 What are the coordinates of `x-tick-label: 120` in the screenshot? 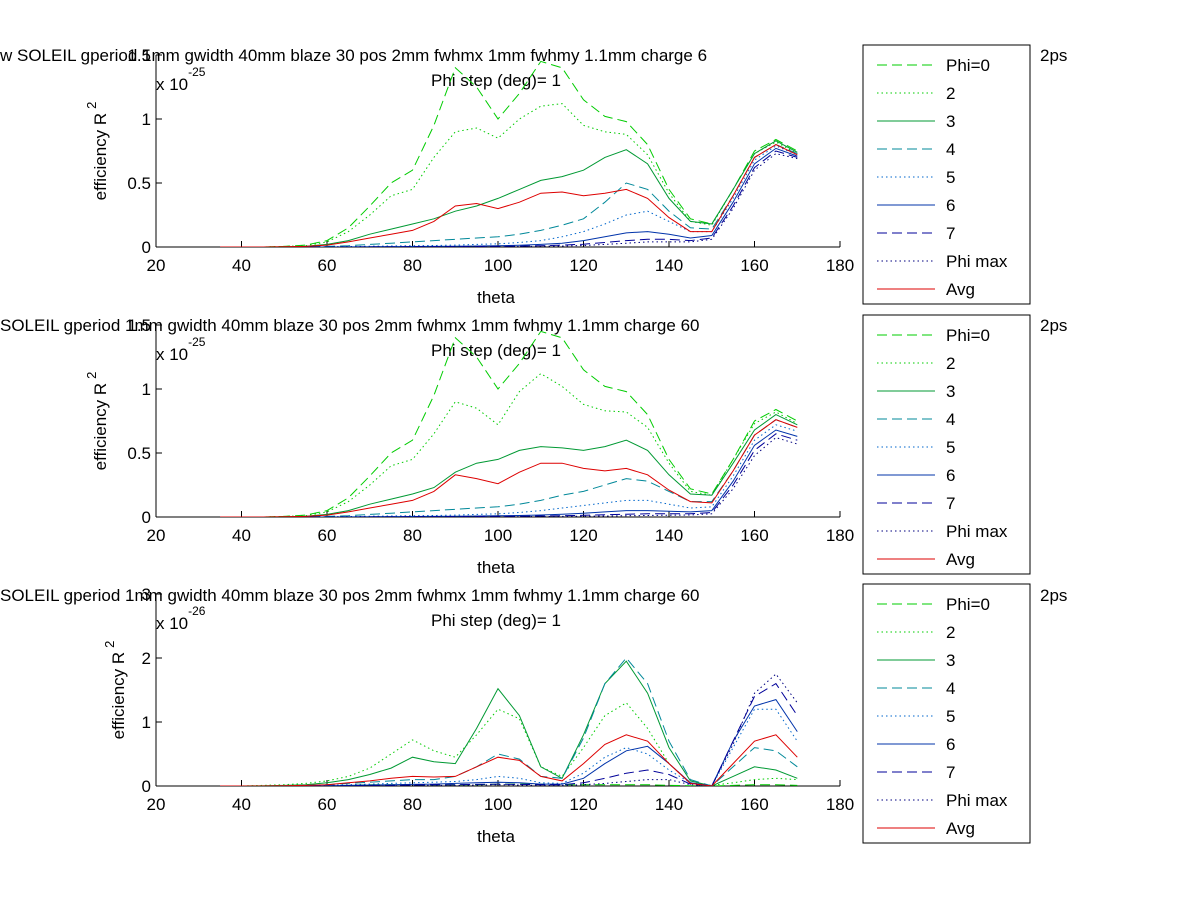 It's located at (583, 265).